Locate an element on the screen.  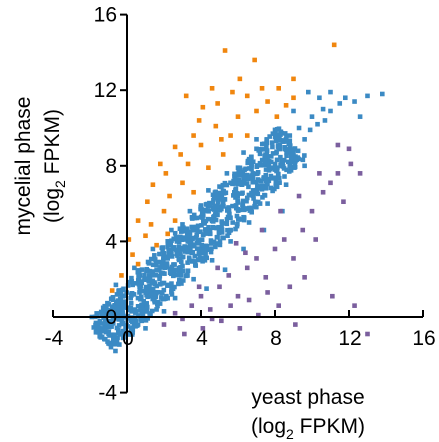
x-tick-label: -4 is located at coordinates (54, 338).